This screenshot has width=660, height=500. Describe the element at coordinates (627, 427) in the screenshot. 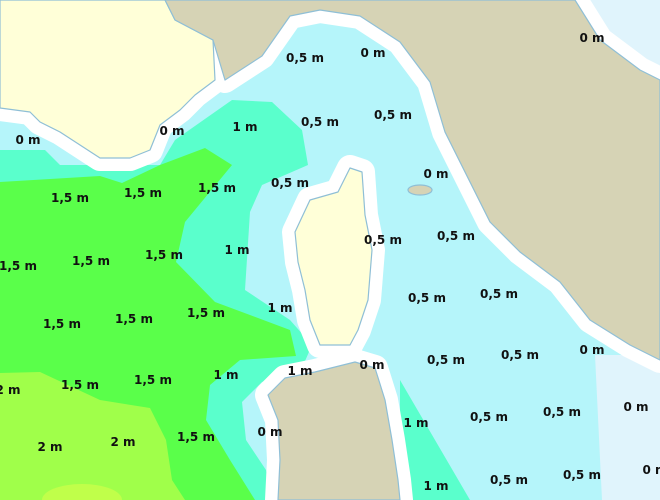

I see `zone-0m-offshore-se` at that location.